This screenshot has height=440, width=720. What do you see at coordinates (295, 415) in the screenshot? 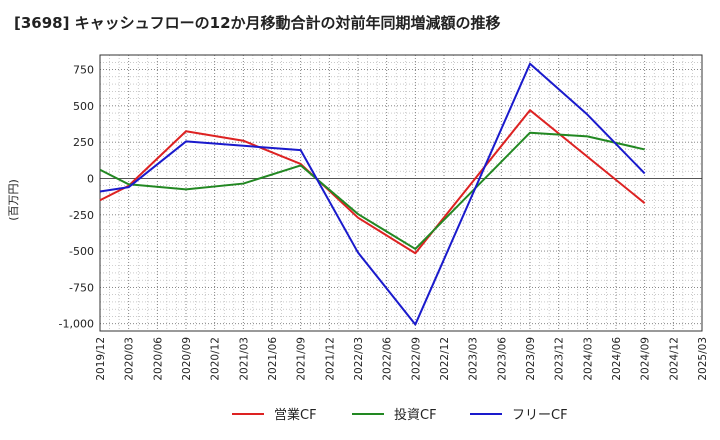
I see `legend-label: 営業CF` at bounding box center [295, 415].